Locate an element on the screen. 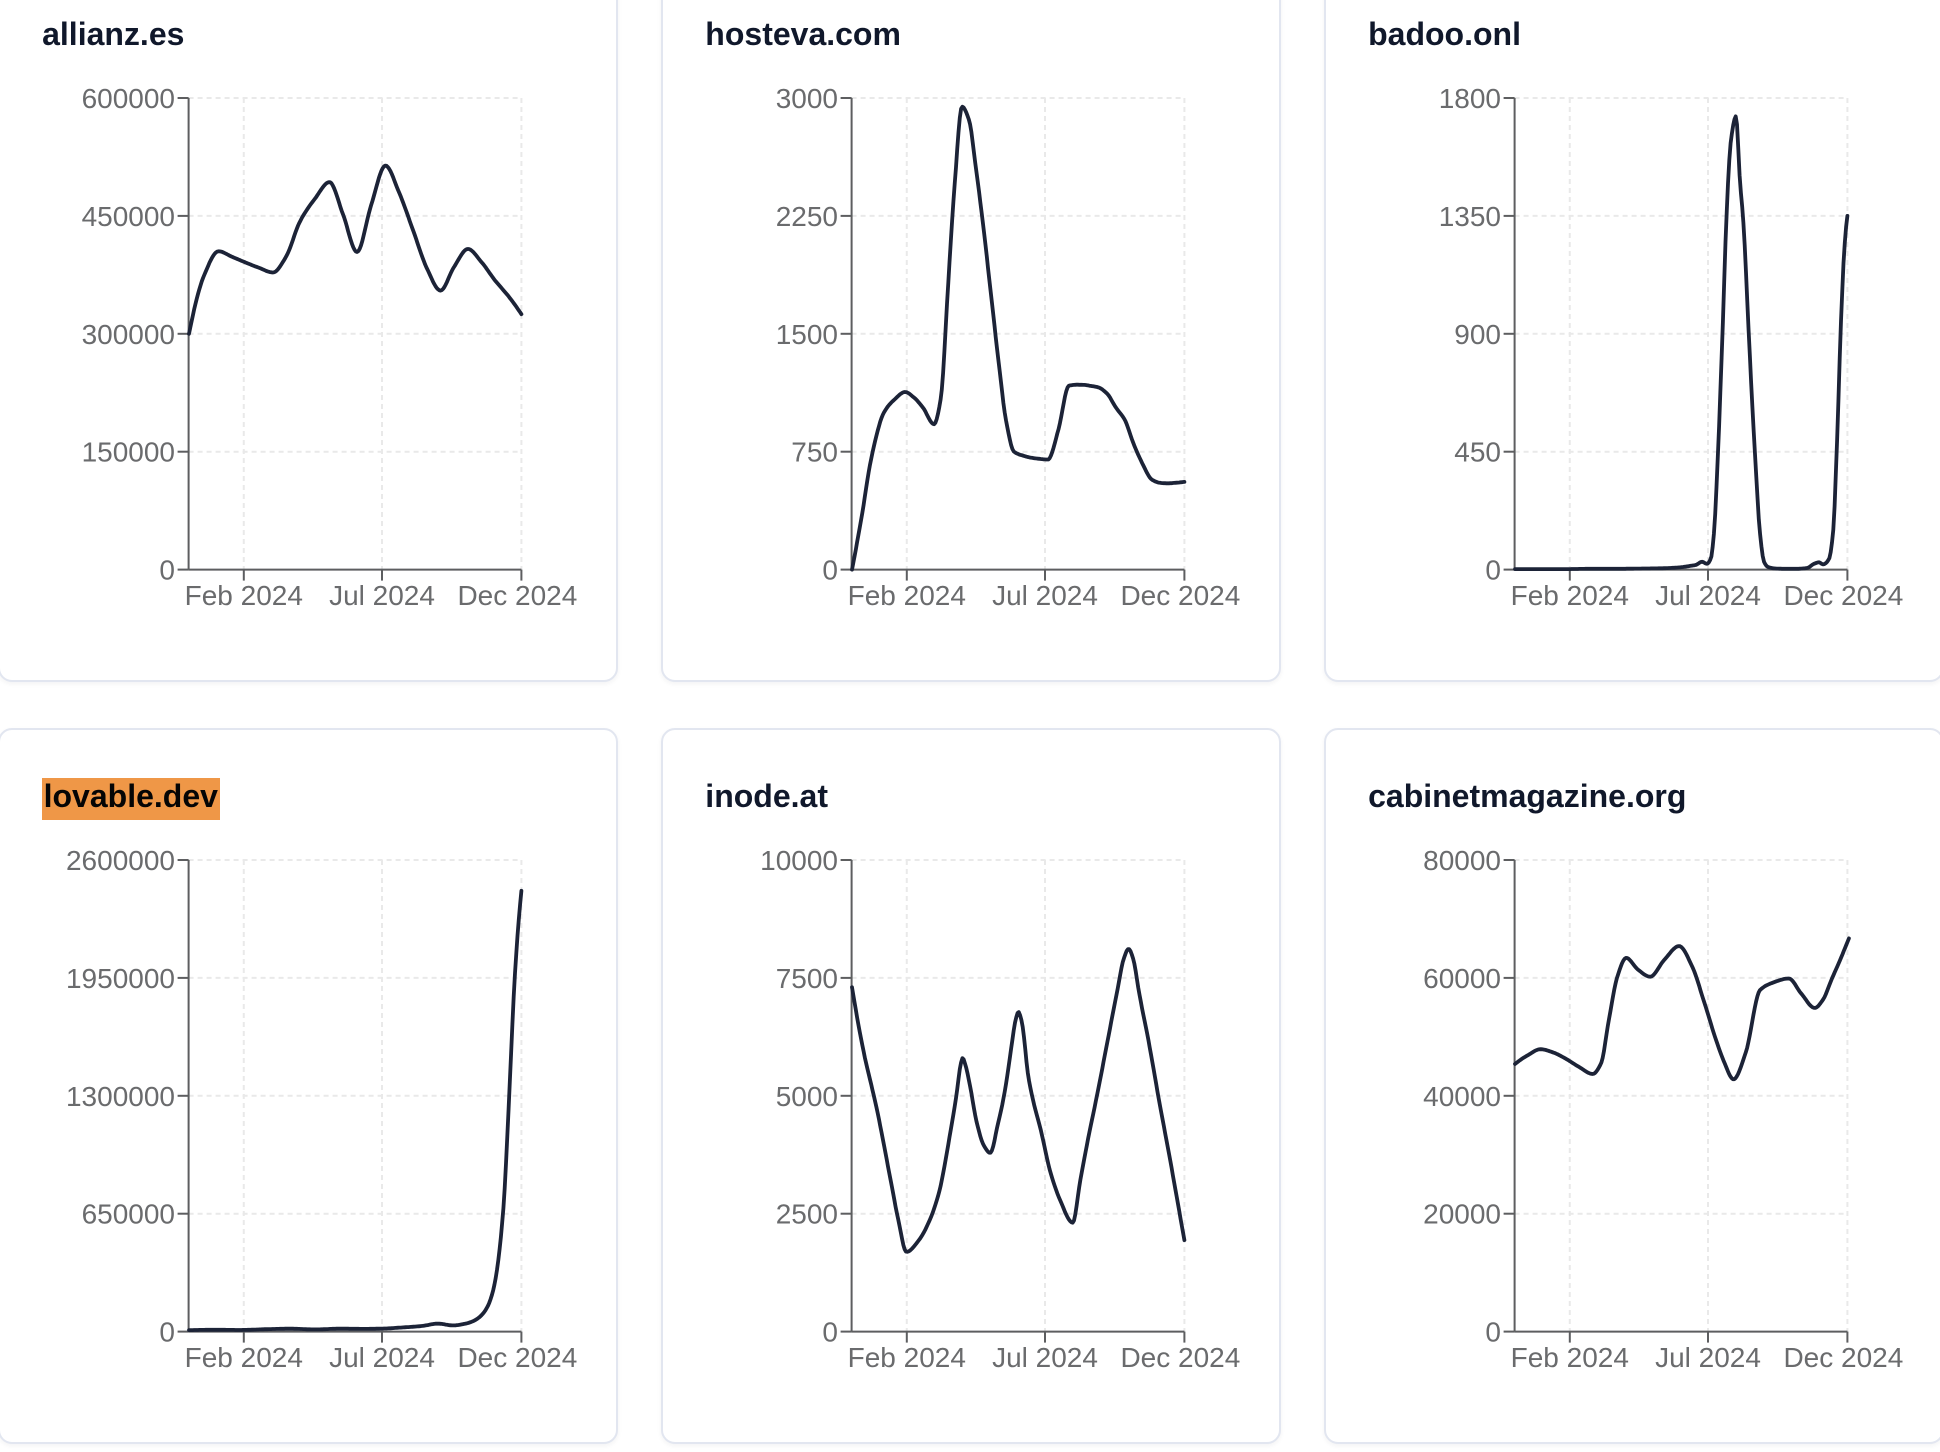  svg-text: 60000 is located at coordinates (1462, 978).